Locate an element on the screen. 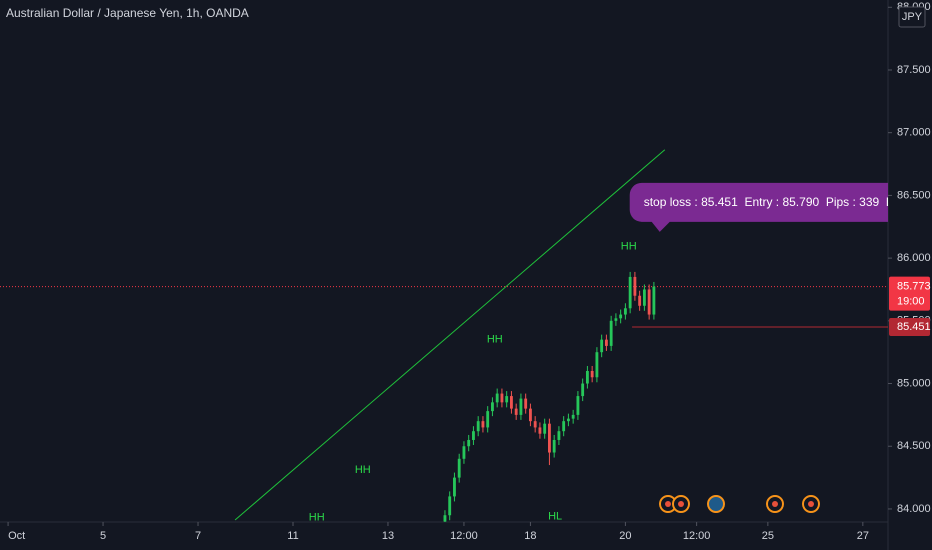 The height and width of the screenshot is (550, 932). y-tick-label: 86.000 is located at coordinates (914, 258).